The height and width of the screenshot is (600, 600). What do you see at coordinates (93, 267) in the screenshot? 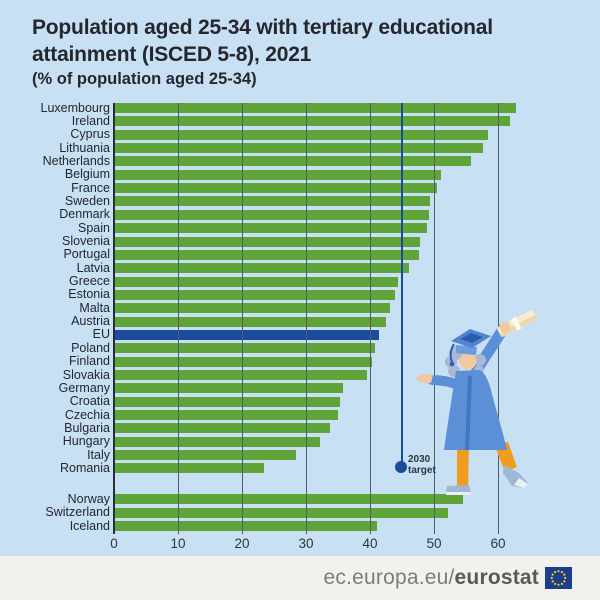
I see `country-label-latvia: Latvia` at bounding box center [93, 267].